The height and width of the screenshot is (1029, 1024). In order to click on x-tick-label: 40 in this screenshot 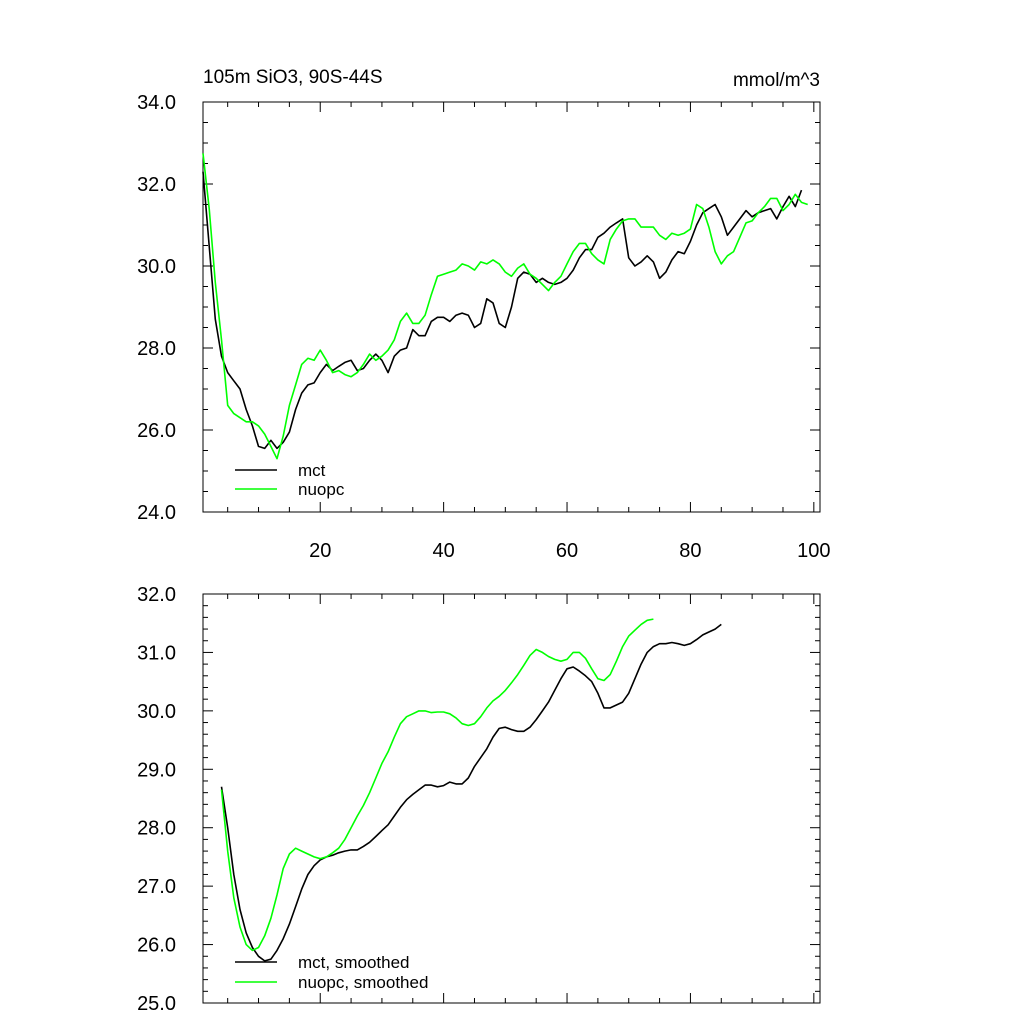, I will do `click(444, 551)`.